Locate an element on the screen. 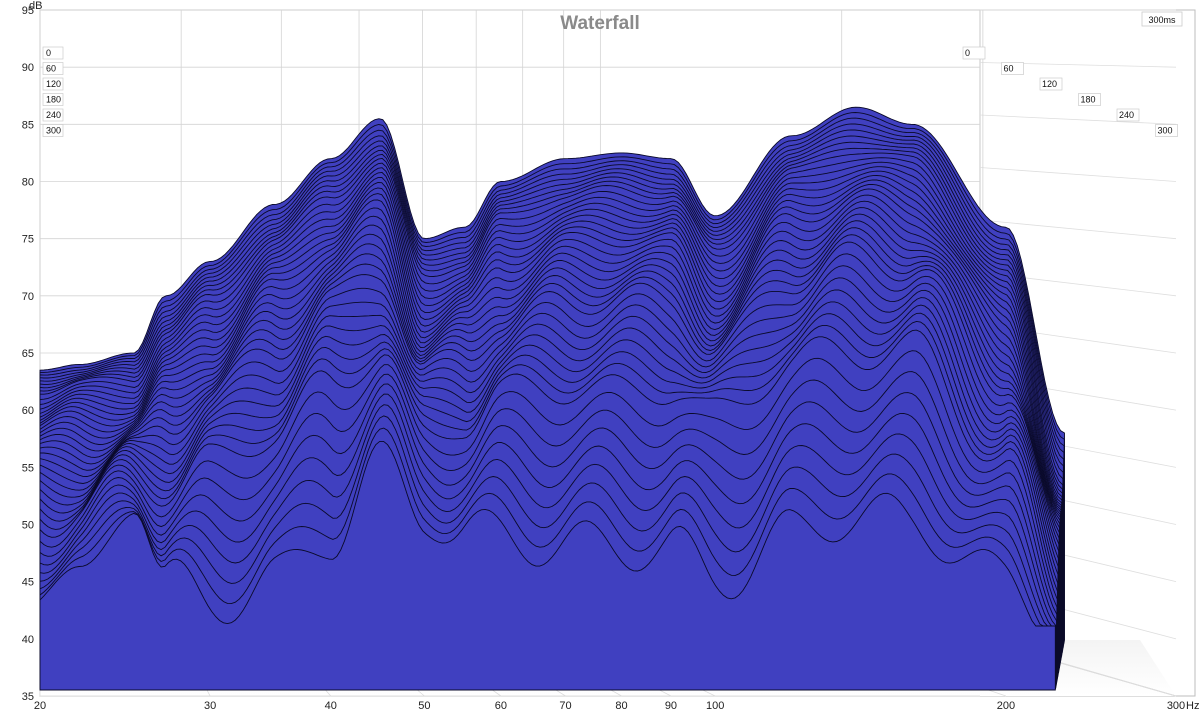  y-axis-unit-label: dB is located at coordinates (35, 6).